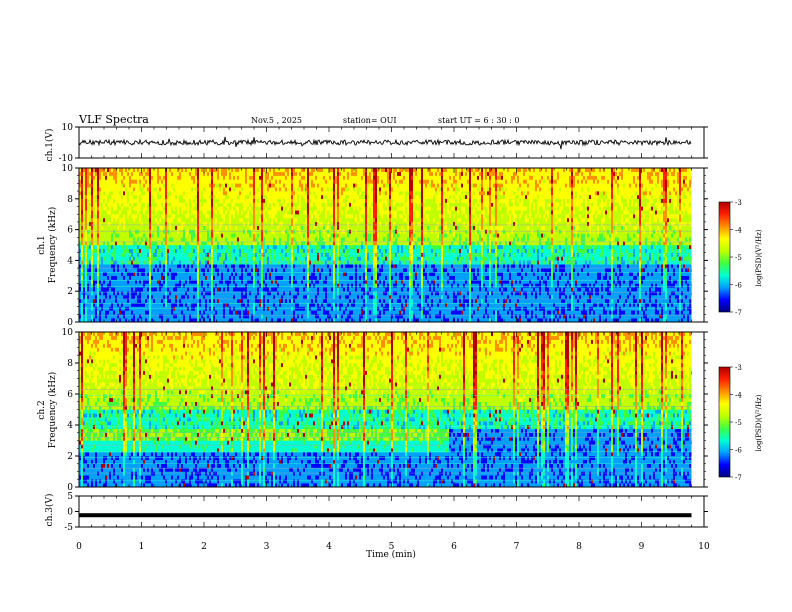 Image resolution: width=792 pixels, height=612 pixels. Describe the element at coordinates (383, 143) in the screenshot. I see `ch1-waveform-panel: 10-10` at that location.